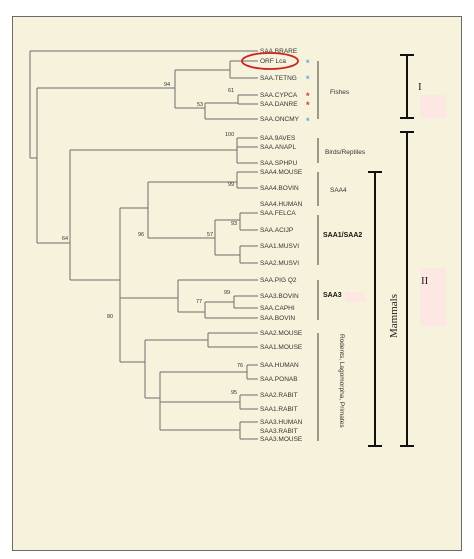 This screenshot has height=559, width=474. Describe the element at coordinates (279, 365) in the screenshot. I see `taxon-label: SAA.HUMAN` at that location.